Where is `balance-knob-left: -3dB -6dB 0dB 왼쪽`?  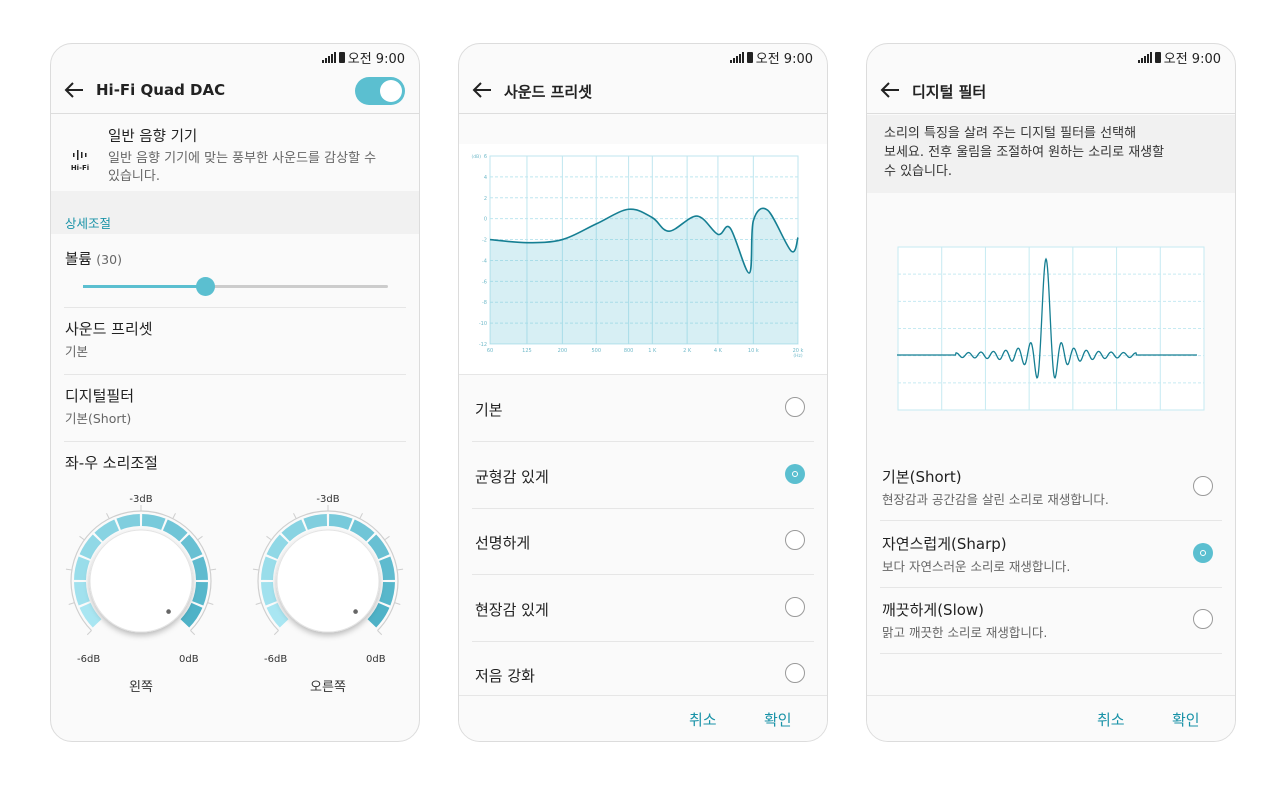
balance-knob-left: -3dB -6dB 0dB 왼쪽 is located at coordinates (141, 594).